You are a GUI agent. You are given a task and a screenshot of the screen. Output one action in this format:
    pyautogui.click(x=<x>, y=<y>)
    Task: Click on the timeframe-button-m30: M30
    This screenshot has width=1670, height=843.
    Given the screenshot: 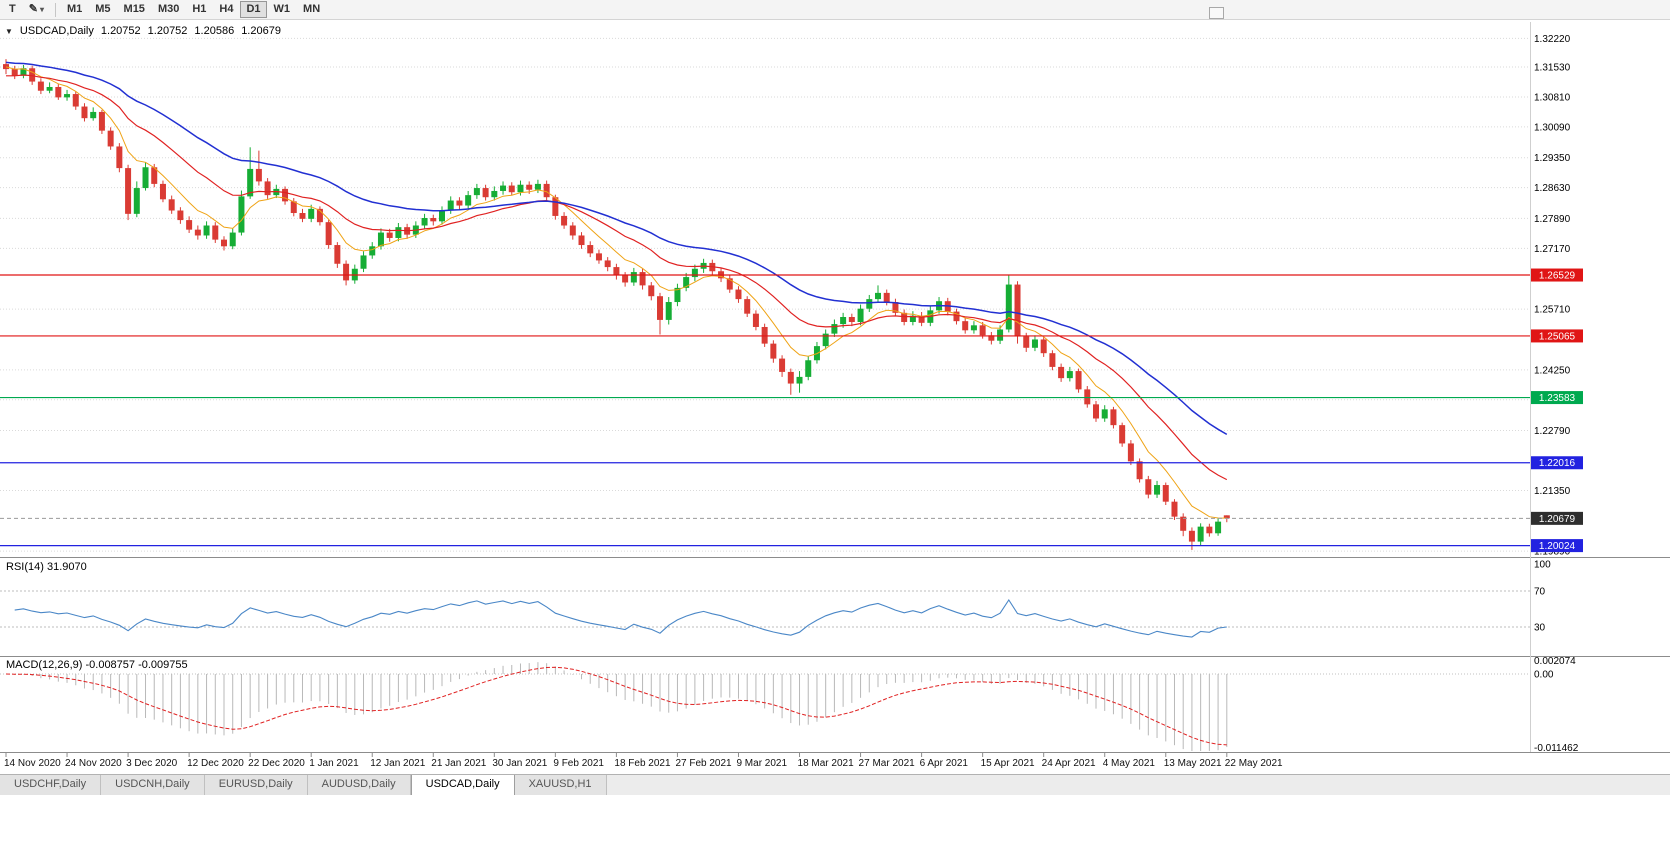 What is the action you would take?
    pyautogui.click(x=168, y=9)
    